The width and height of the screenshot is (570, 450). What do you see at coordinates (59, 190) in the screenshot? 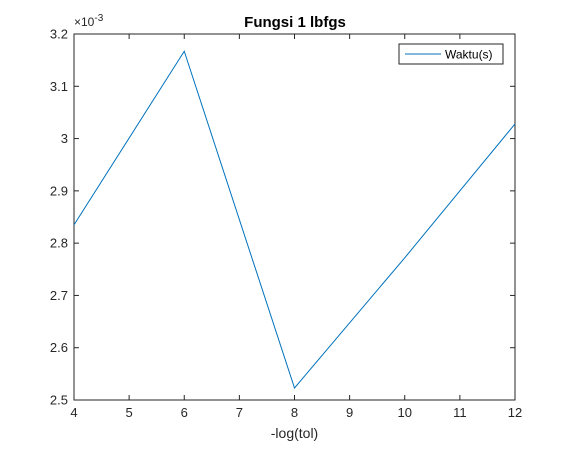
I see `y-tick-label: 2.9` at bounding box center [59, 190].